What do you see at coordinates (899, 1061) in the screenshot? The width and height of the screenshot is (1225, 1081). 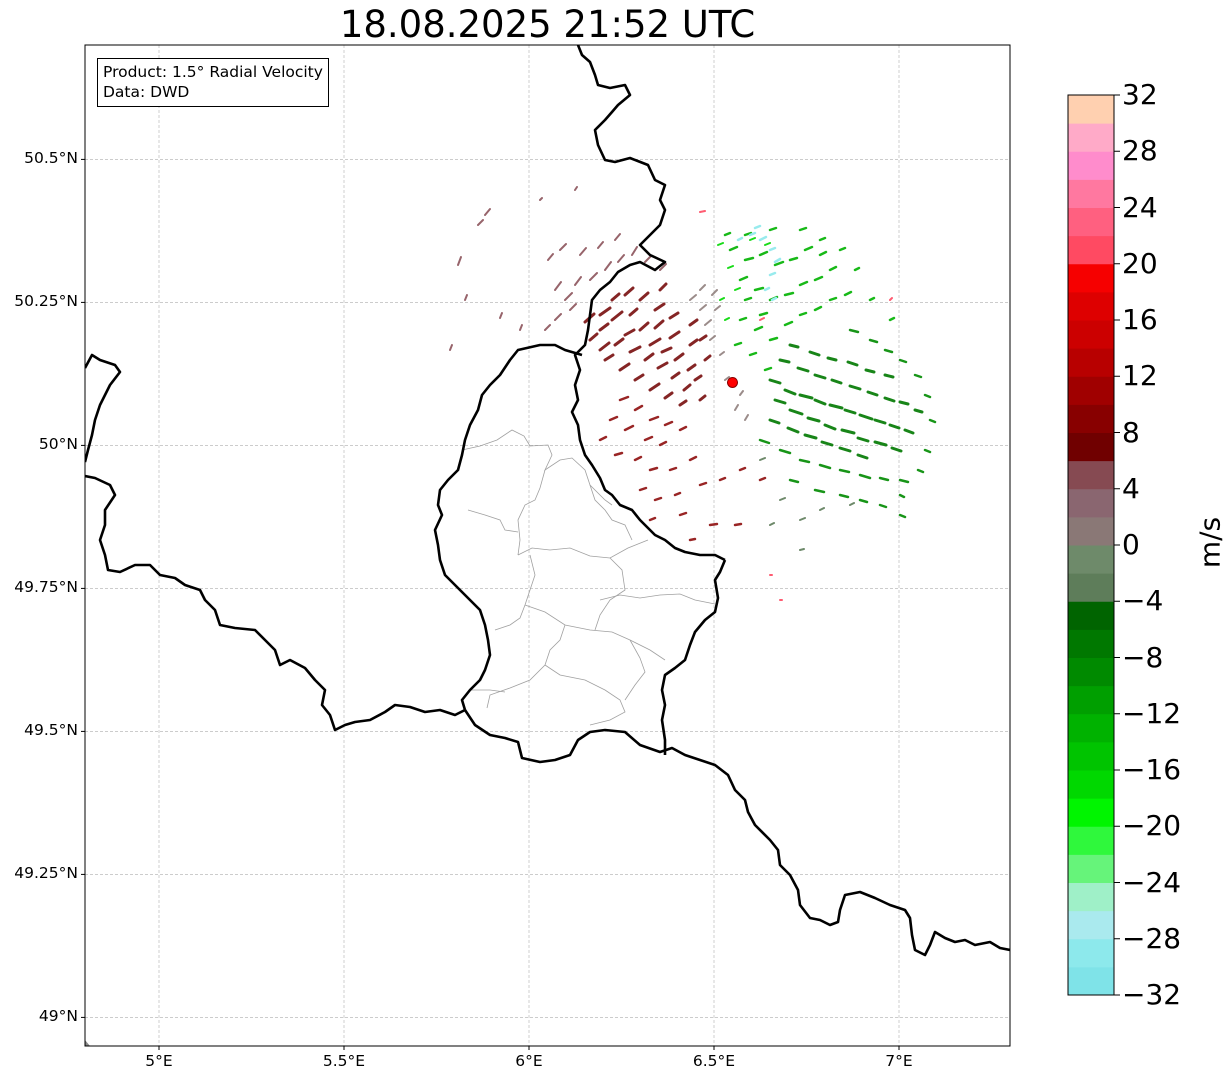 I see `lon-tick-label: 7°E` at bounding box center [899, 1061].